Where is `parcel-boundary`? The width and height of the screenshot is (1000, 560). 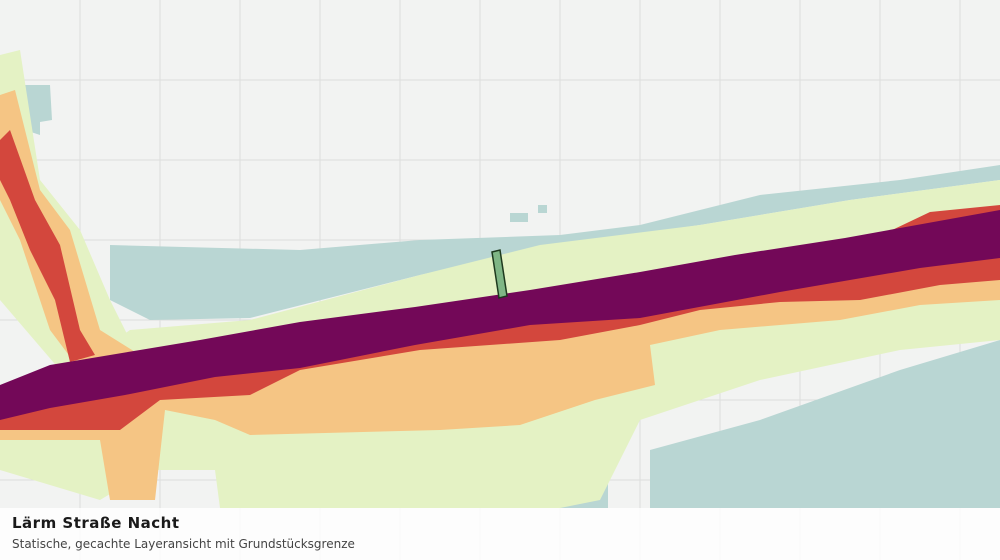 parcel-boundary is located at coordinates (499, 274).